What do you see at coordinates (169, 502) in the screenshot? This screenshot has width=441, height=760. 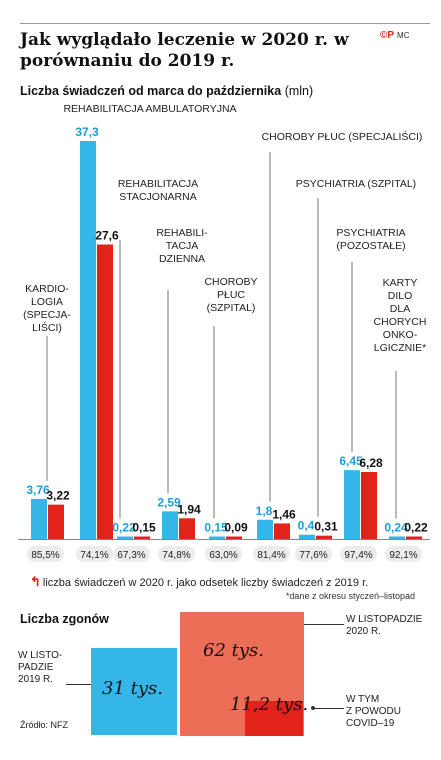 I see `value-label-2019: 2,59` at bounding box center [169, 502].